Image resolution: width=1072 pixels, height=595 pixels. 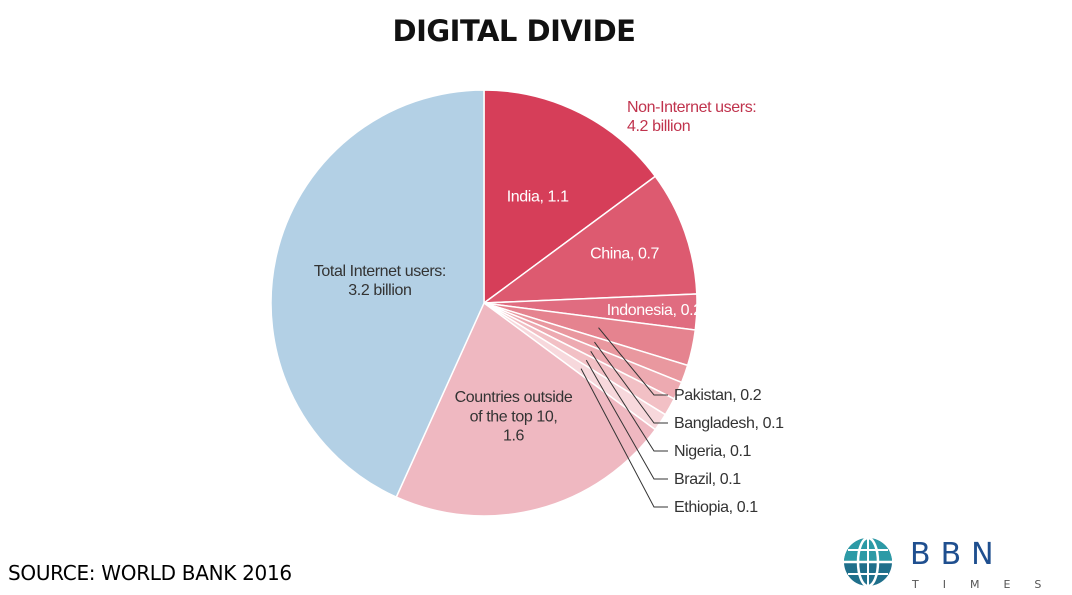 I want to click on callout-label-brazil: Brazil, 0.1, so click(x=707, y=479).